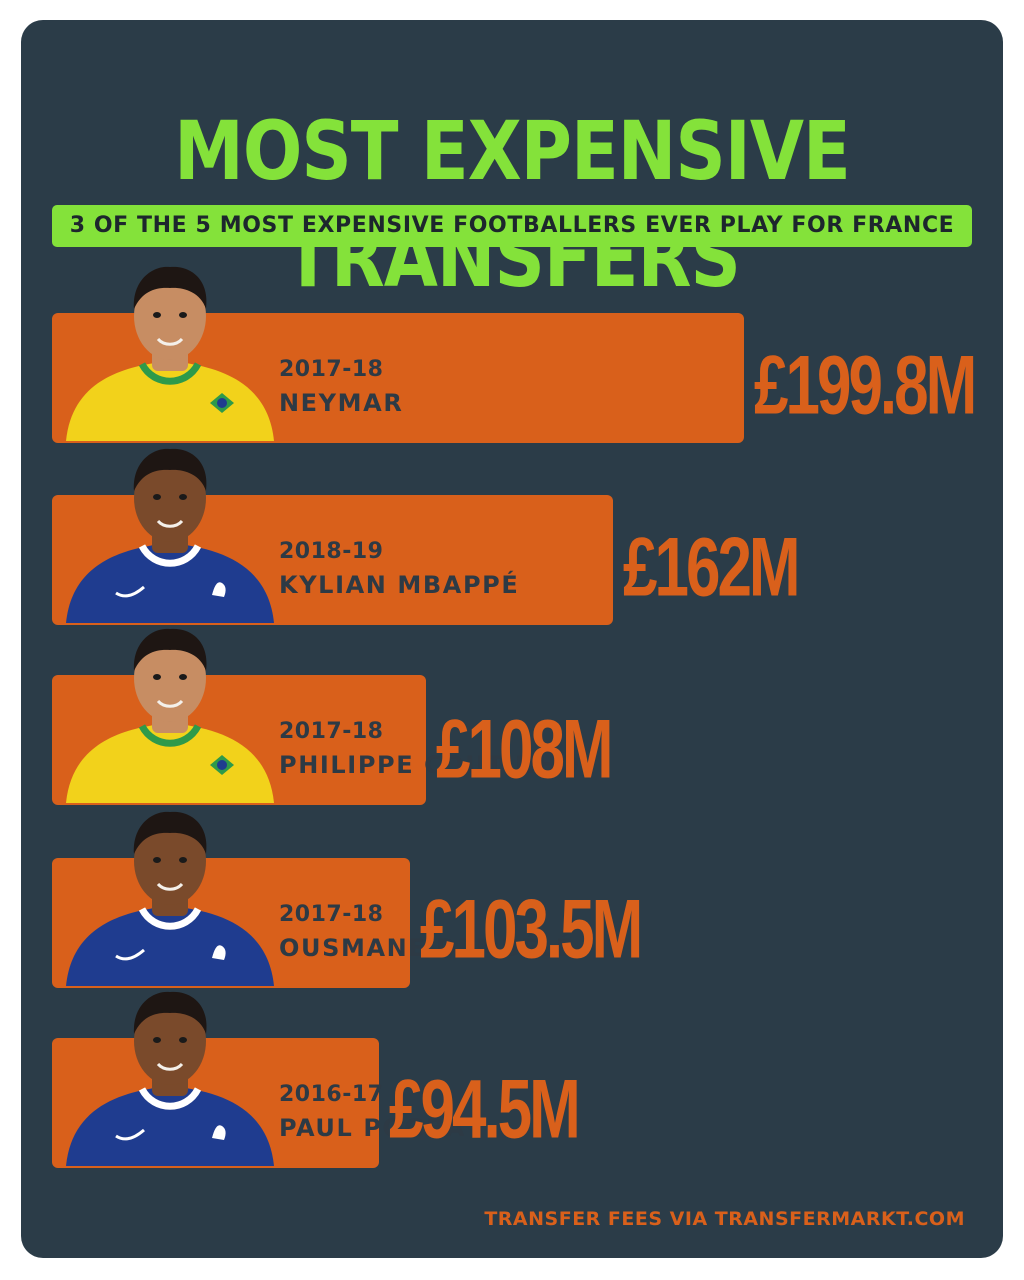 The image size is (1024, 1280). I want to click on bar-value-label: £162M, so click(712, 568).